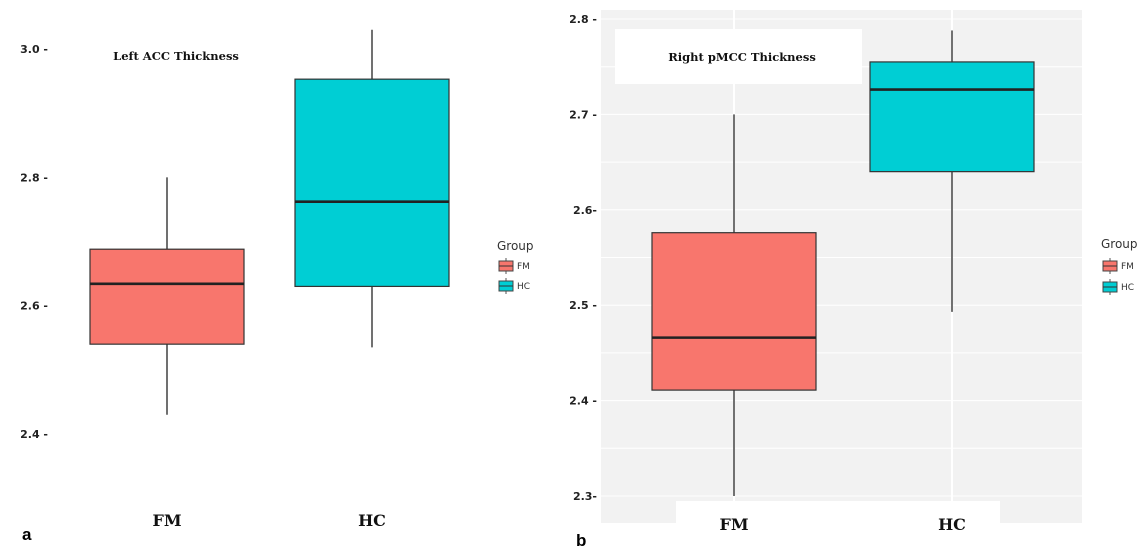  I want to click on axis-label-band, so click(838, 512).